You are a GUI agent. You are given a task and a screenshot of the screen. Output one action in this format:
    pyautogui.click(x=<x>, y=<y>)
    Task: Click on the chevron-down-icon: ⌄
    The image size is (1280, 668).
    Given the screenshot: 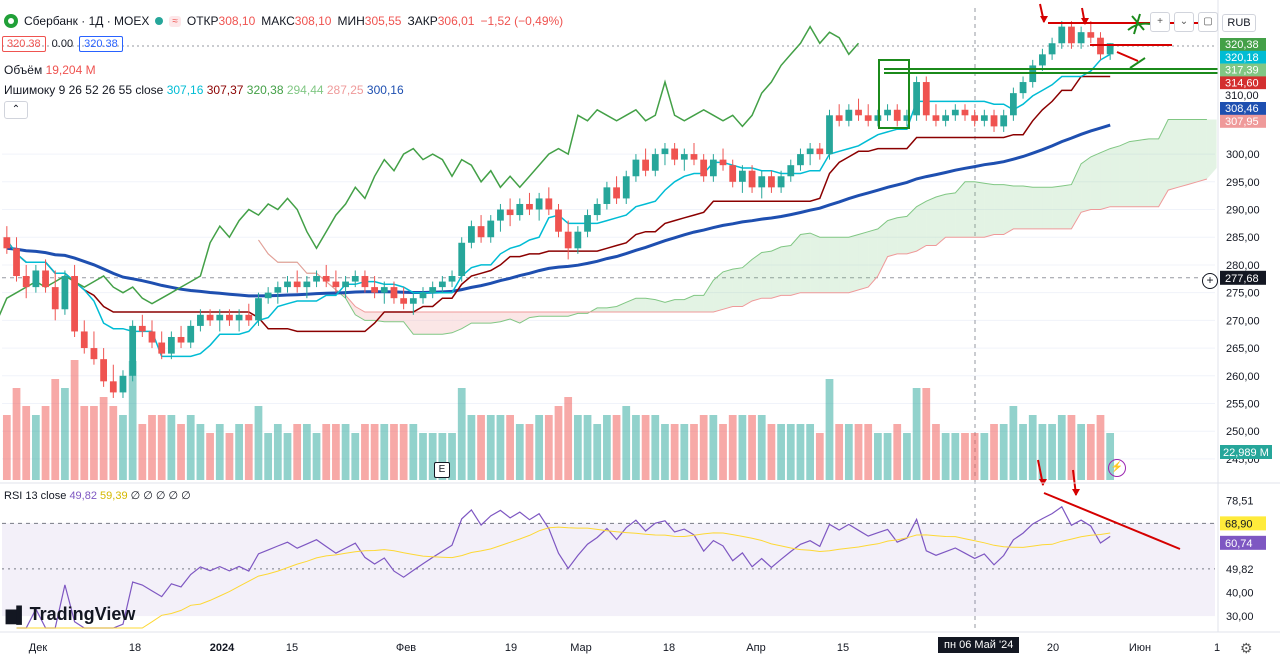 What is the action you would take?
    pyautogui.click(x=1184, y=22)
    